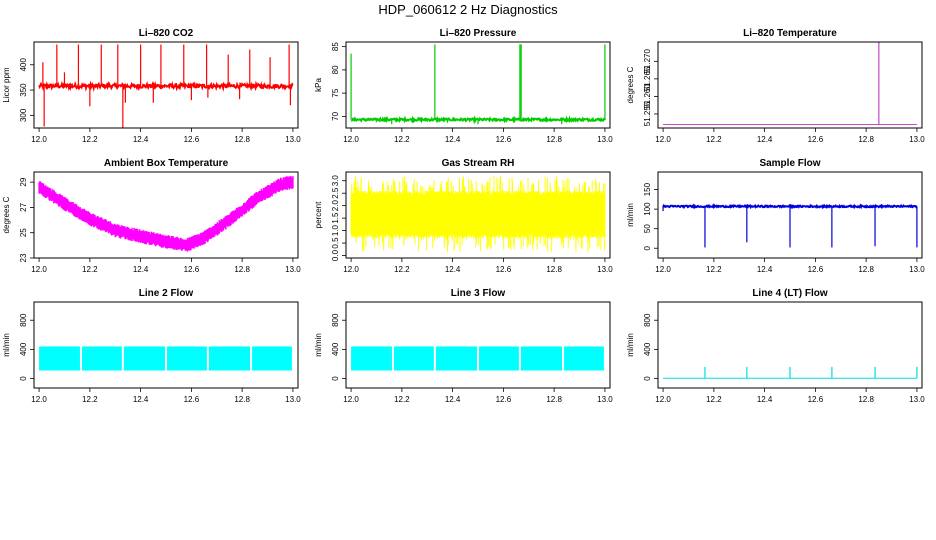 This screenshot has width=936, height=540. I want to click on figure-title: HDP_060612 2 Hz Diagnostics, so click(468, 9).